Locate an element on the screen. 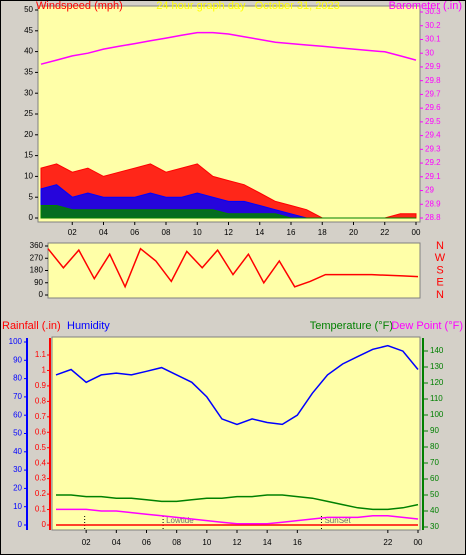 The image size is (466, 555). y2-tick-label: 30.1 is located at coordinates (433, 39).